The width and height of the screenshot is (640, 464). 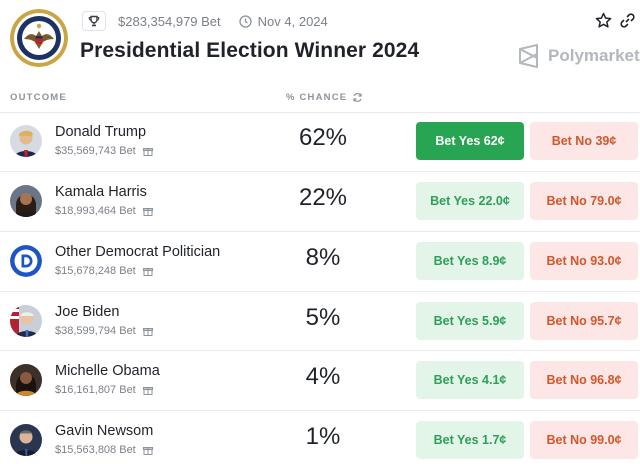 What do you see at coordinates (584, 261) in the screenshot?
I see `bet-no-button: Bet No 93.0¢` at bounding box center [584, 261].